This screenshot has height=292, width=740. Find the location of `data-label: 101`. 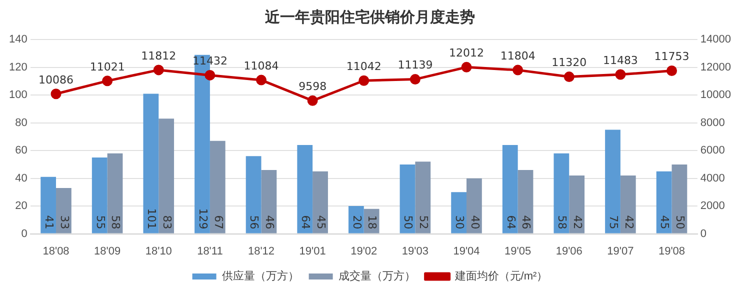

data-label: 101 is located at coordinates (151, 219).